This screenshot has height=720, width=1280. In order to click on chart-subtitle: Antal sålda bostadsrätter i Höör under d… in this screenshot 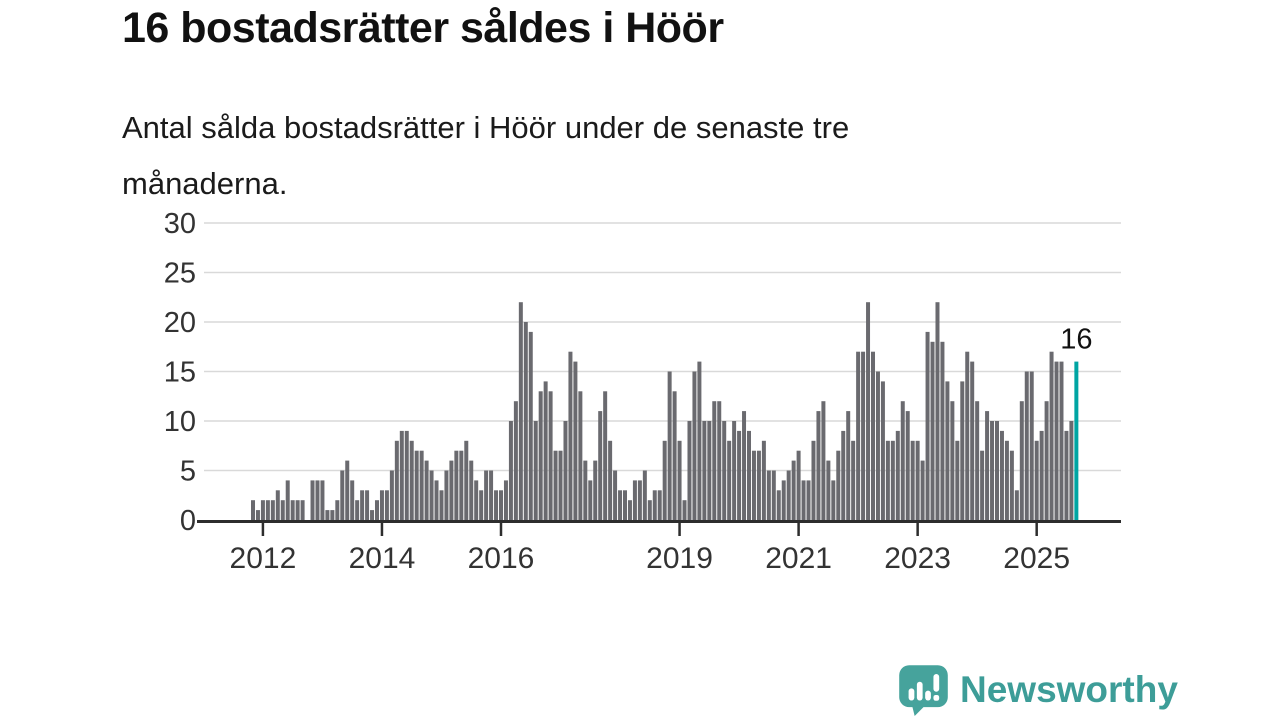, I will do `click(486, 155)`.